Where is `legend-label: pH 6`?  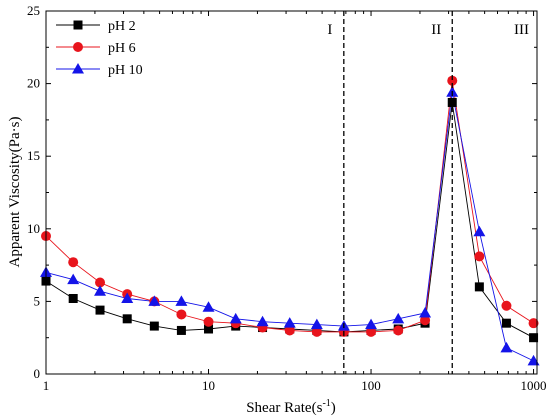
legend-label: pH 6 is located at coordinates (122, 48).